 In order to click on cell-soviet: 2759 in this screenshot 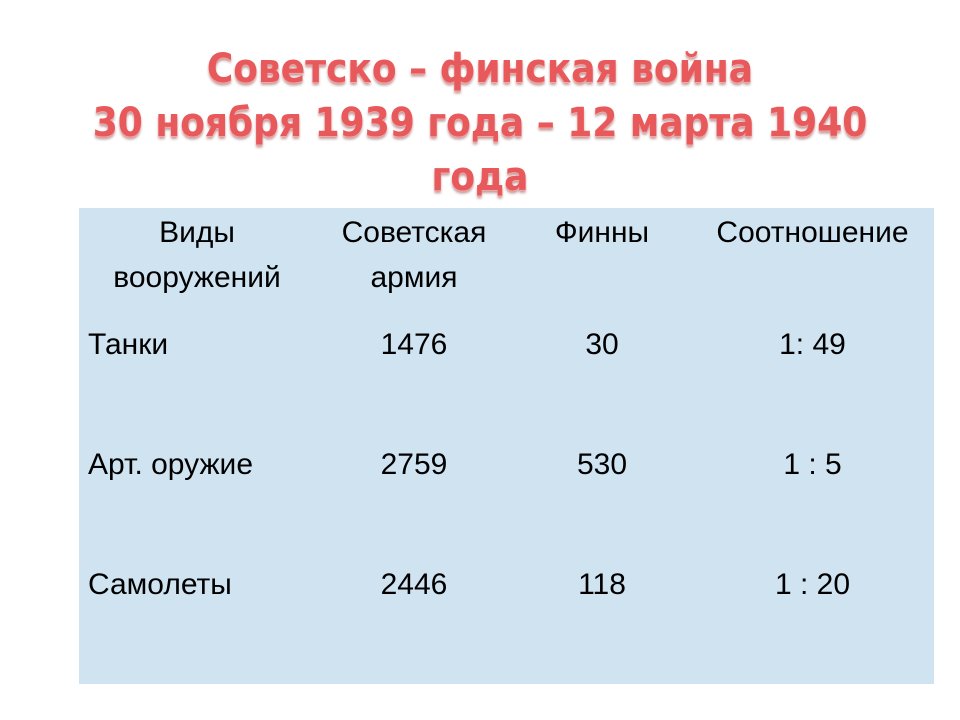, I will do `click(414, 464)`.